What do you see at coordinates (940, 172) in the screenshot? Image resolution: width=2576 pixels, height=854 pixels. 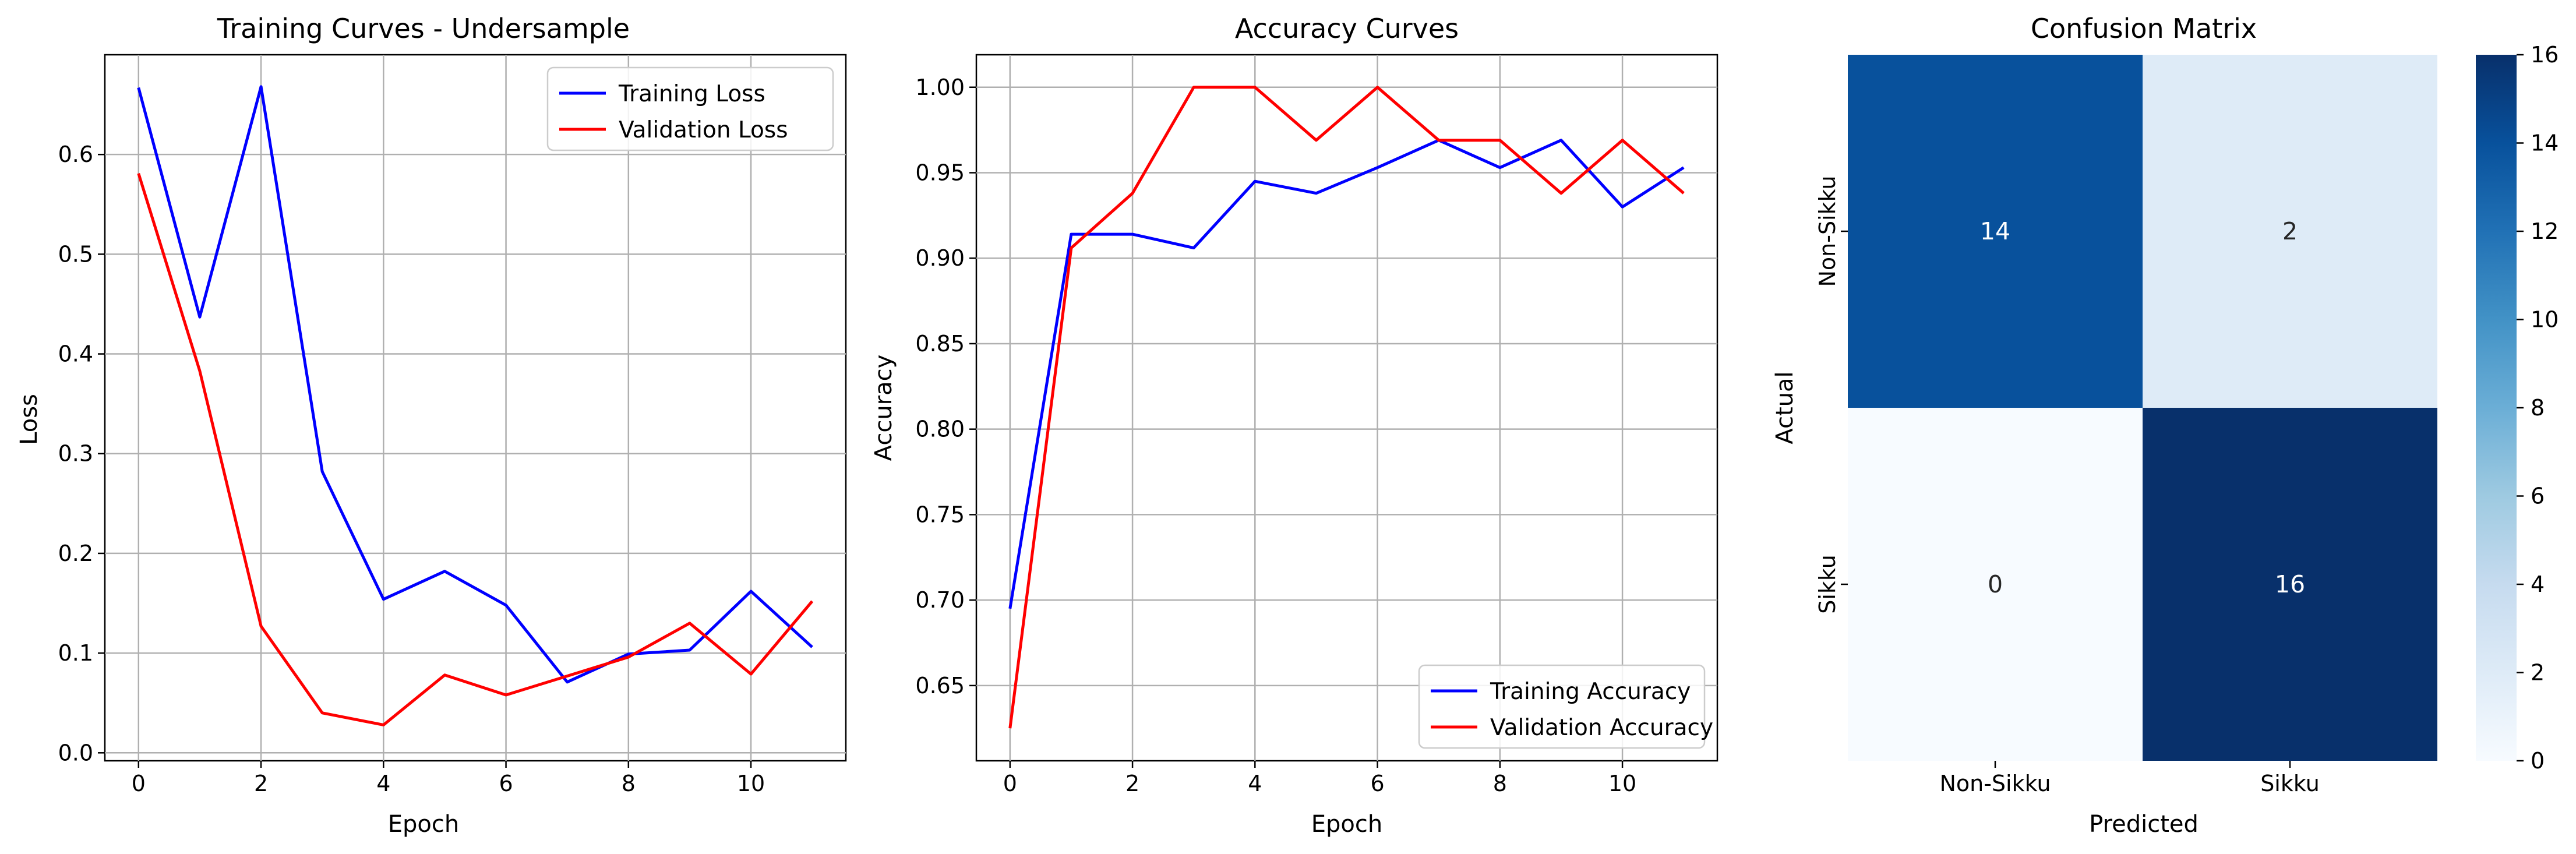 I see `y-tick-label: 0.95` at bounding box center [940, 172].